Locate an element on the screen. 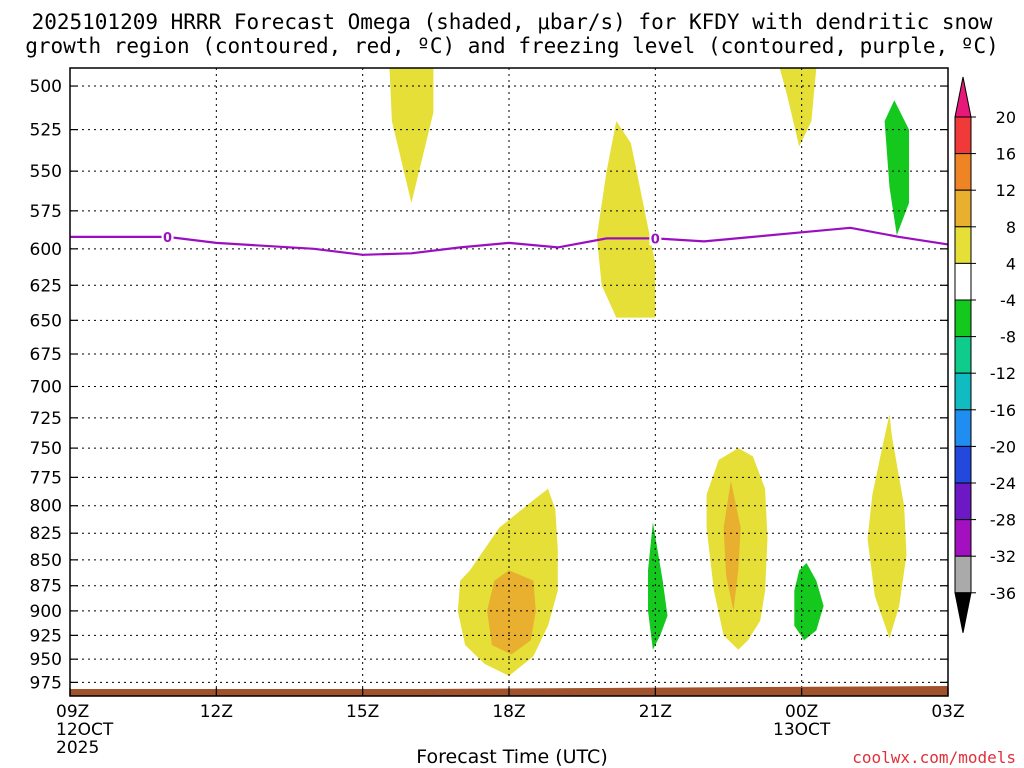 The height and width of the screenshot is (768, 1024). colorbar-label-16: 16 is located at coordinates (1006, 154).